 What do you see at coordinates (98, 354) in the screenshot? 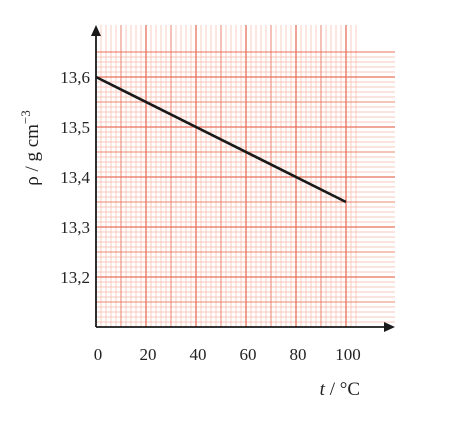
I see `x-tick-label: 0` at bounding box center [98, 354].